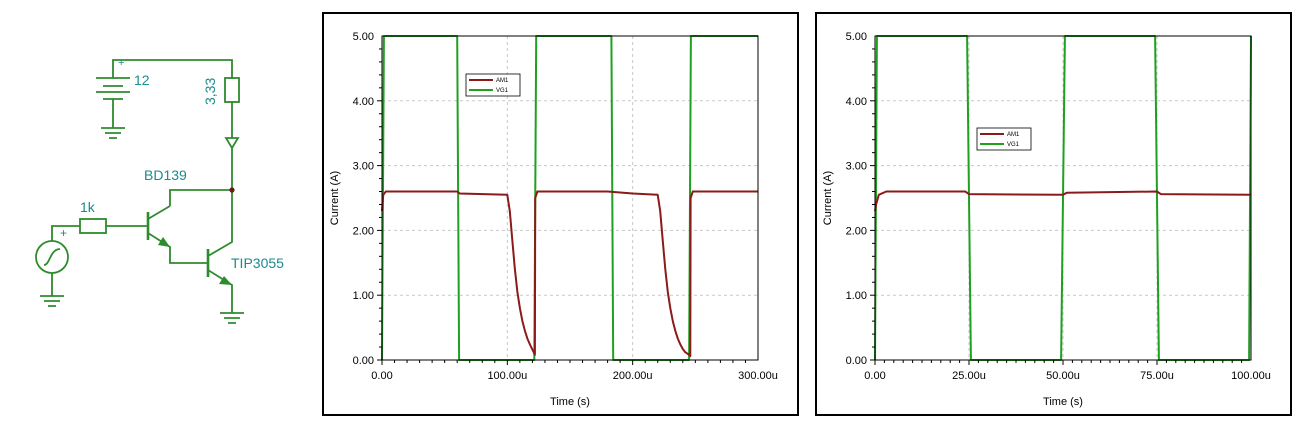 The height and width of the screenshot is (428, 1300). Describe the element at coordinates (1063, 402) in the screenshot. I see `chart-2-x-axis-label: Time (s)` at that location.